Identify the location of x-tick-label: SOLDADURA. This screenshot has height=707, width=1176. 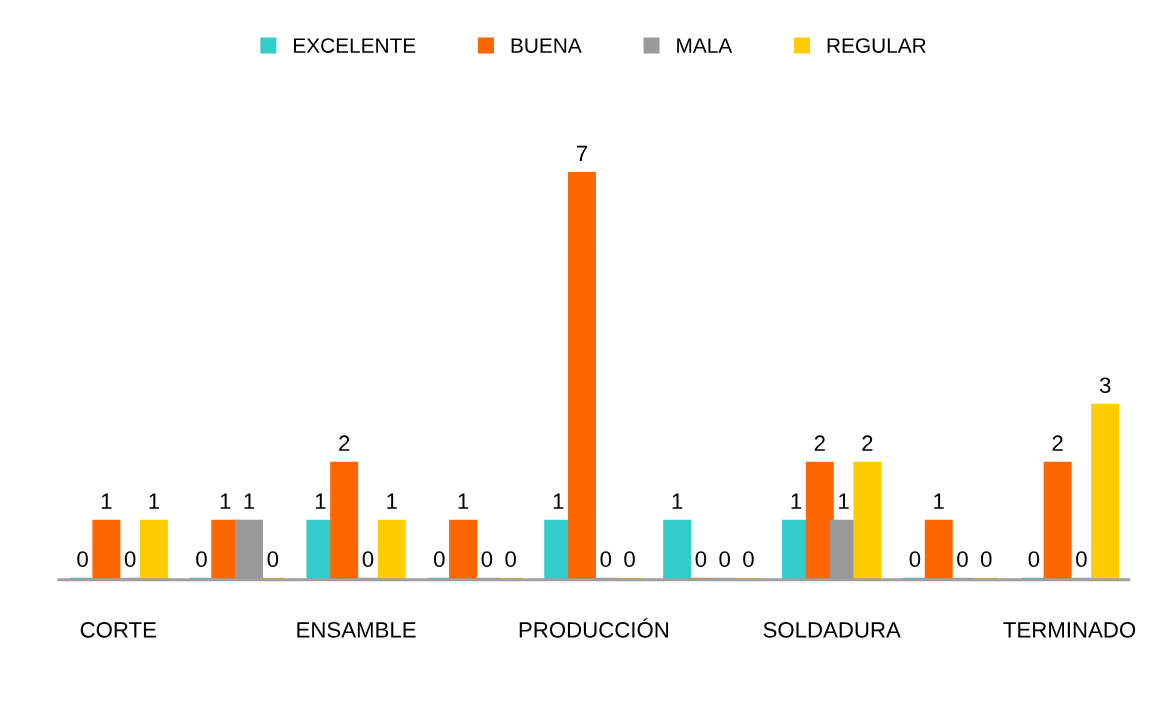
(832, 629).